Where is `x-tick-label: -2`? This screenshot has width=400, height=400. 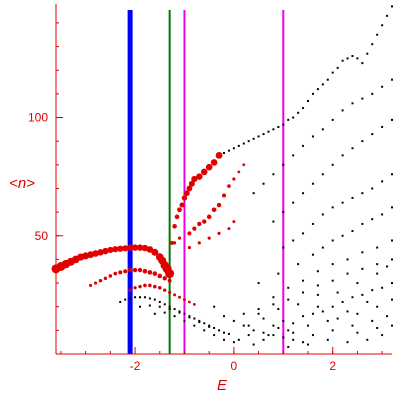
x-tick-label: -2 is located at coordinates (135, 366).